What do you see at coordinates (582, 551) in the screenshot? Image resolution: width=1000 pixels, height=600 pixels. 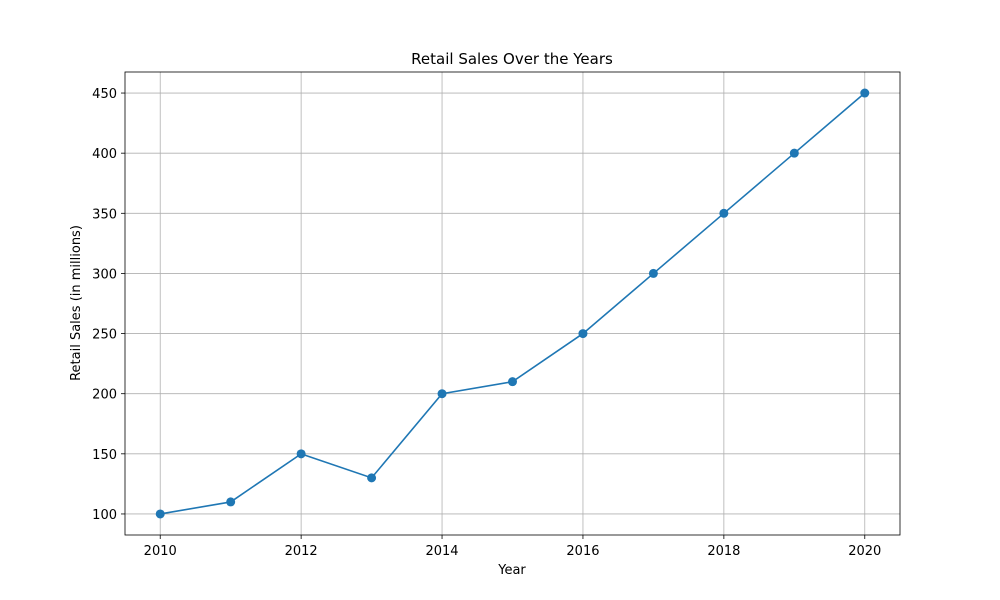 I see `x-tick-label: 2016` at bounding box center [582, 551].